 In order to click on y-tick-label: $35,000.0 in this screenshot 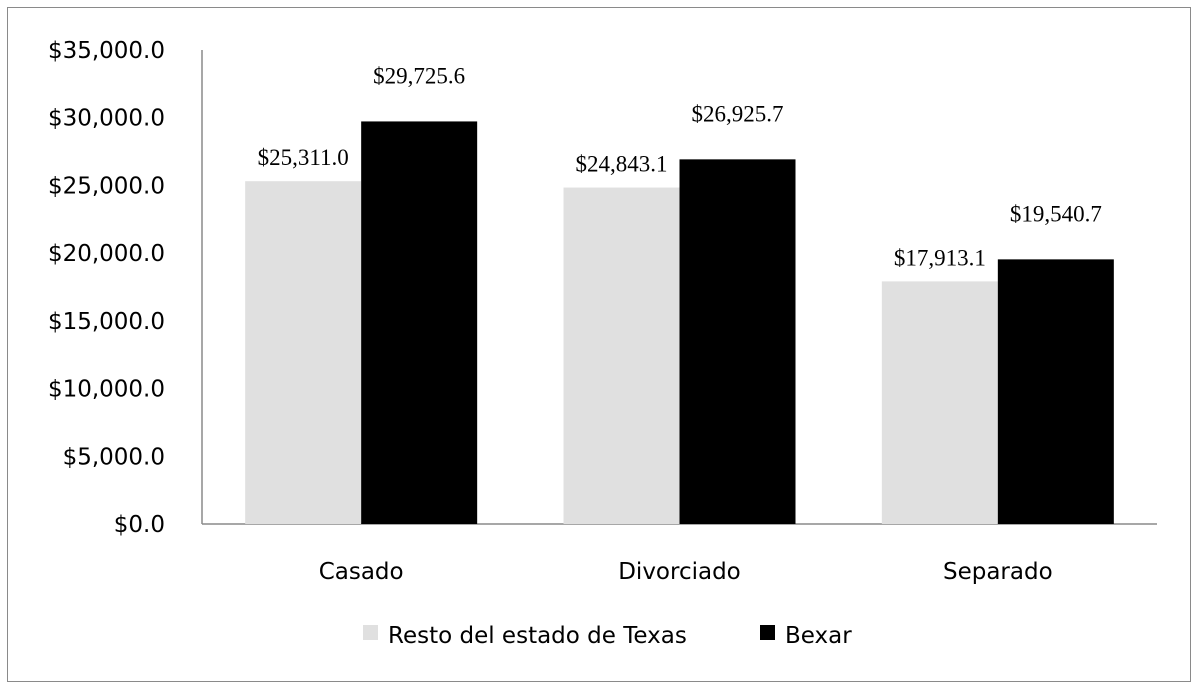, I will do `click(106, 51)`.